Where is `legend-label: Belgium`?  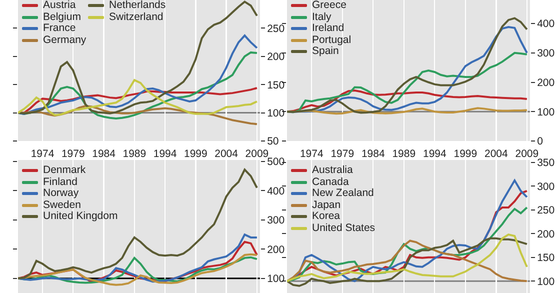 legend-label: Belgium is located at coordinates (62, 16).